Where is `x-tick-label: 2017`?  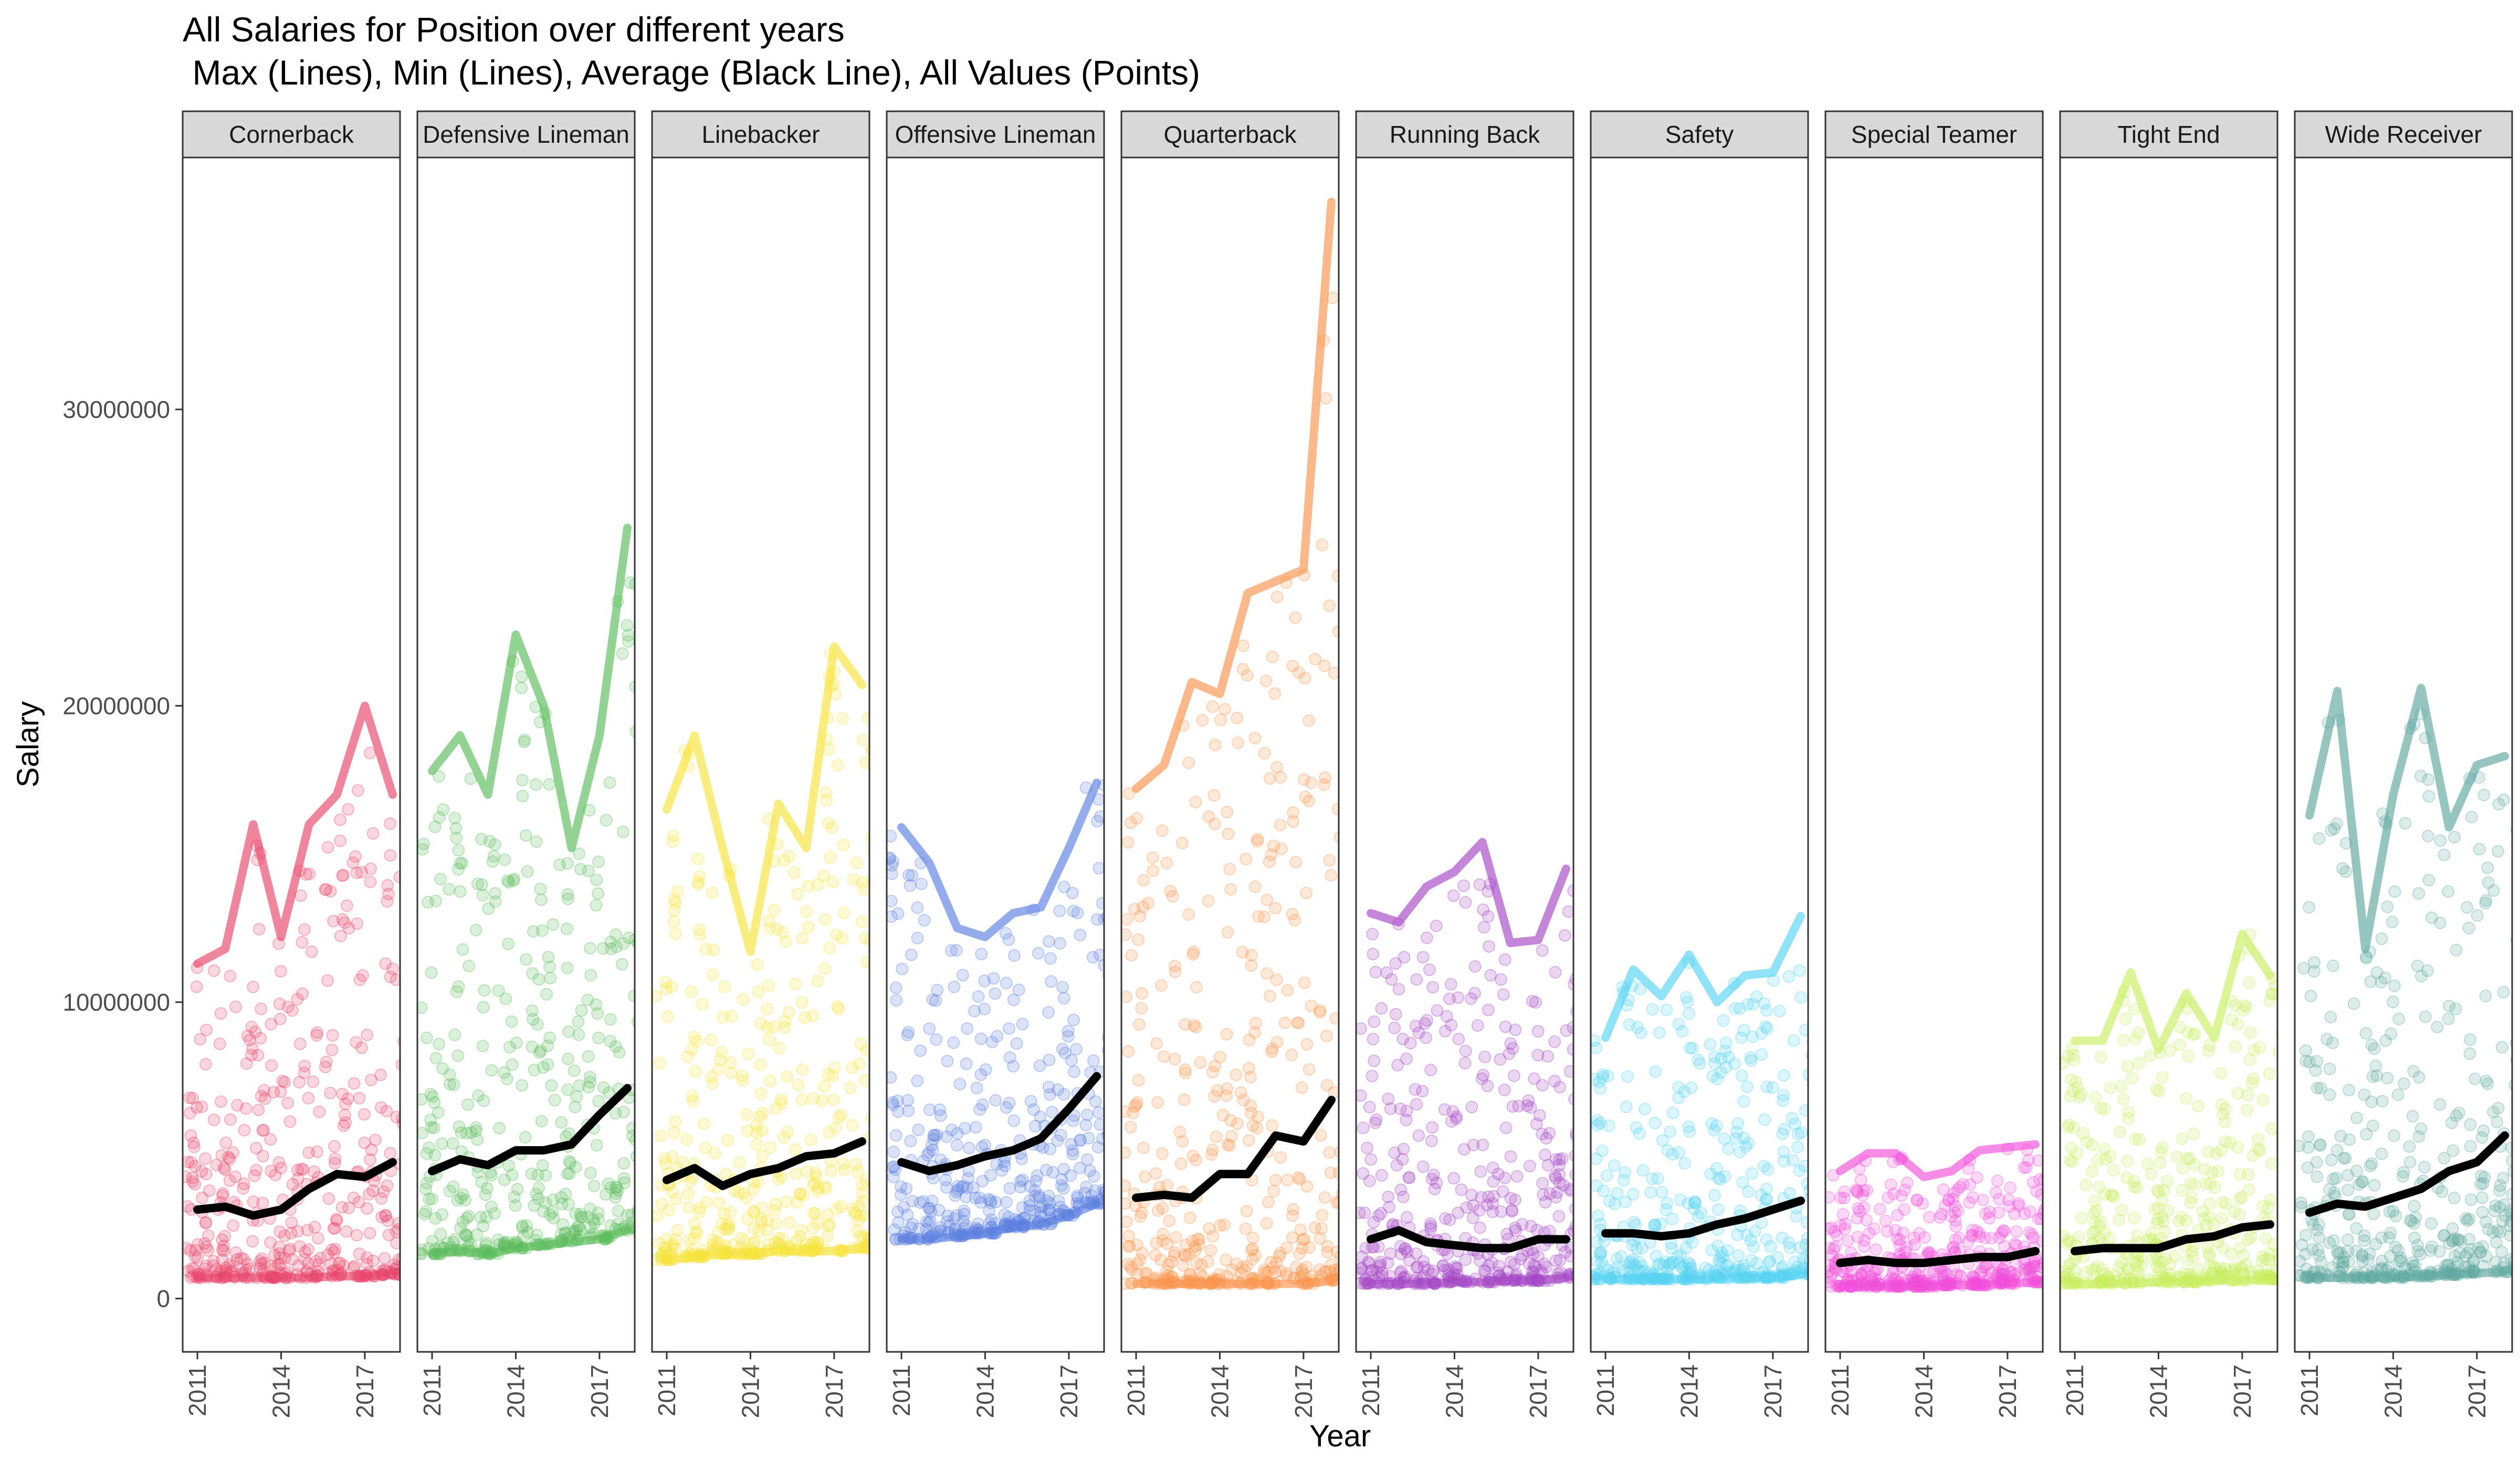
x-tick-label: 2017 is located at coordinates (1069, 1391).